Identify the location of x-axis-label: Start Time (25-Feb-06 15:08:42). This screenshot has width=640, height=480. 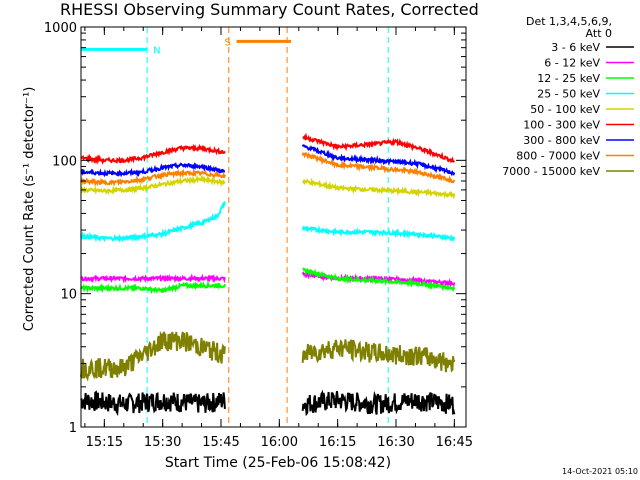
(278, 463).